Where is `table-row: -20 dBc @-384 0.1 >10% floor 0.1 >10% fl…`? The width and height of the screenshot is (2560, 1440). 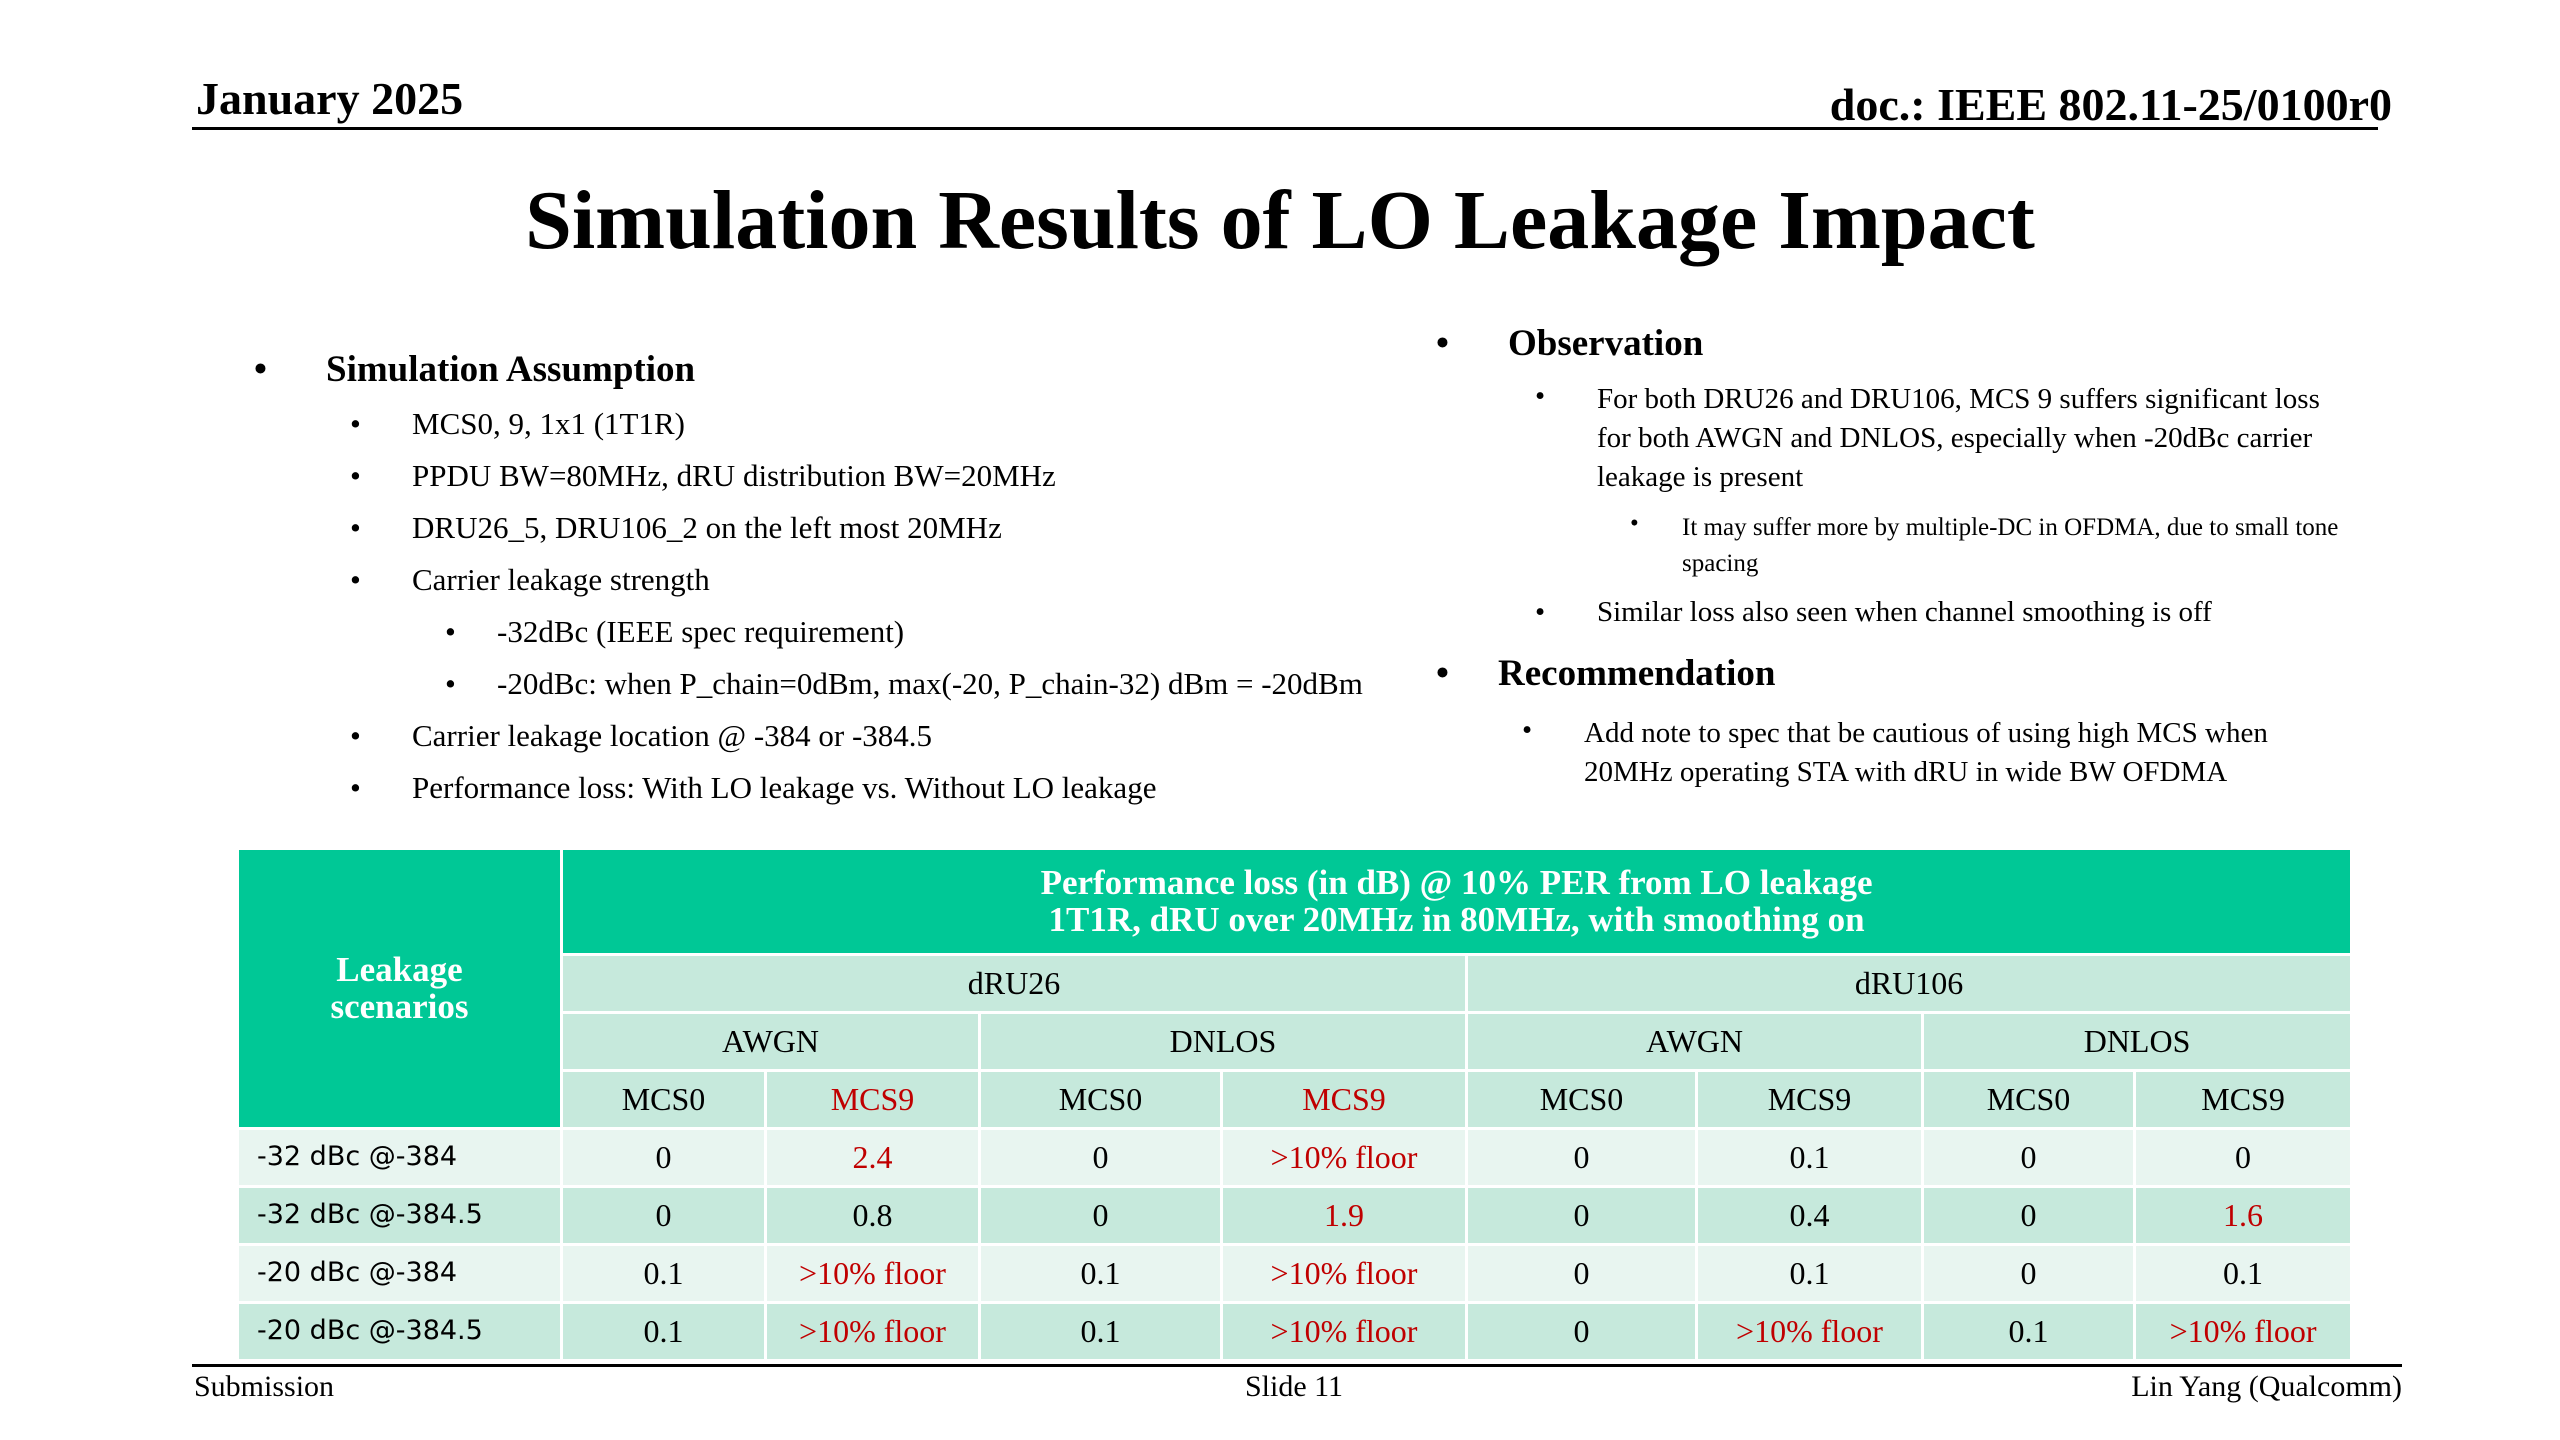
table-row: -20 dBc @-384 0.1 >10% floor 0.1 >10% fl… is located at coordinates (1295, 1273).